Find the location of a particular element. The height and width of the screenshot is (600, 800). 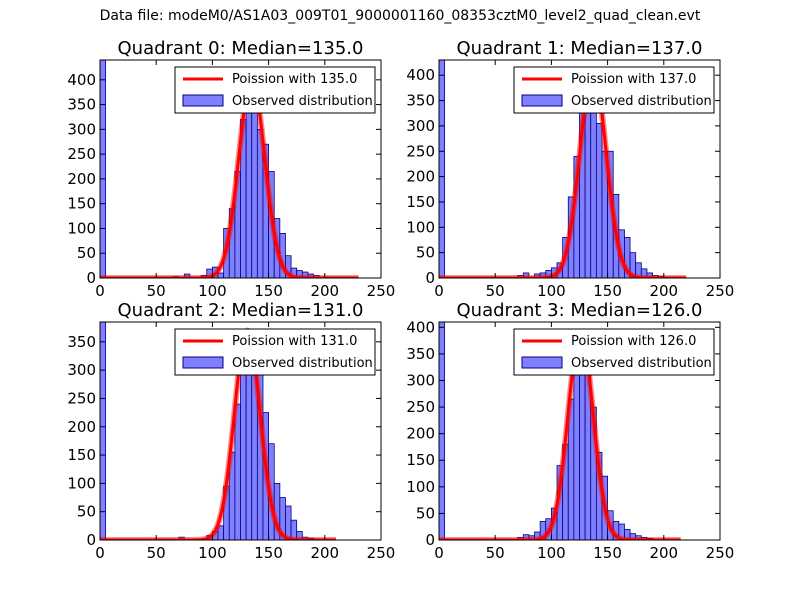

subplot-title: Quadrant 0: Median=135.0 is located at coordinates (241, 48).